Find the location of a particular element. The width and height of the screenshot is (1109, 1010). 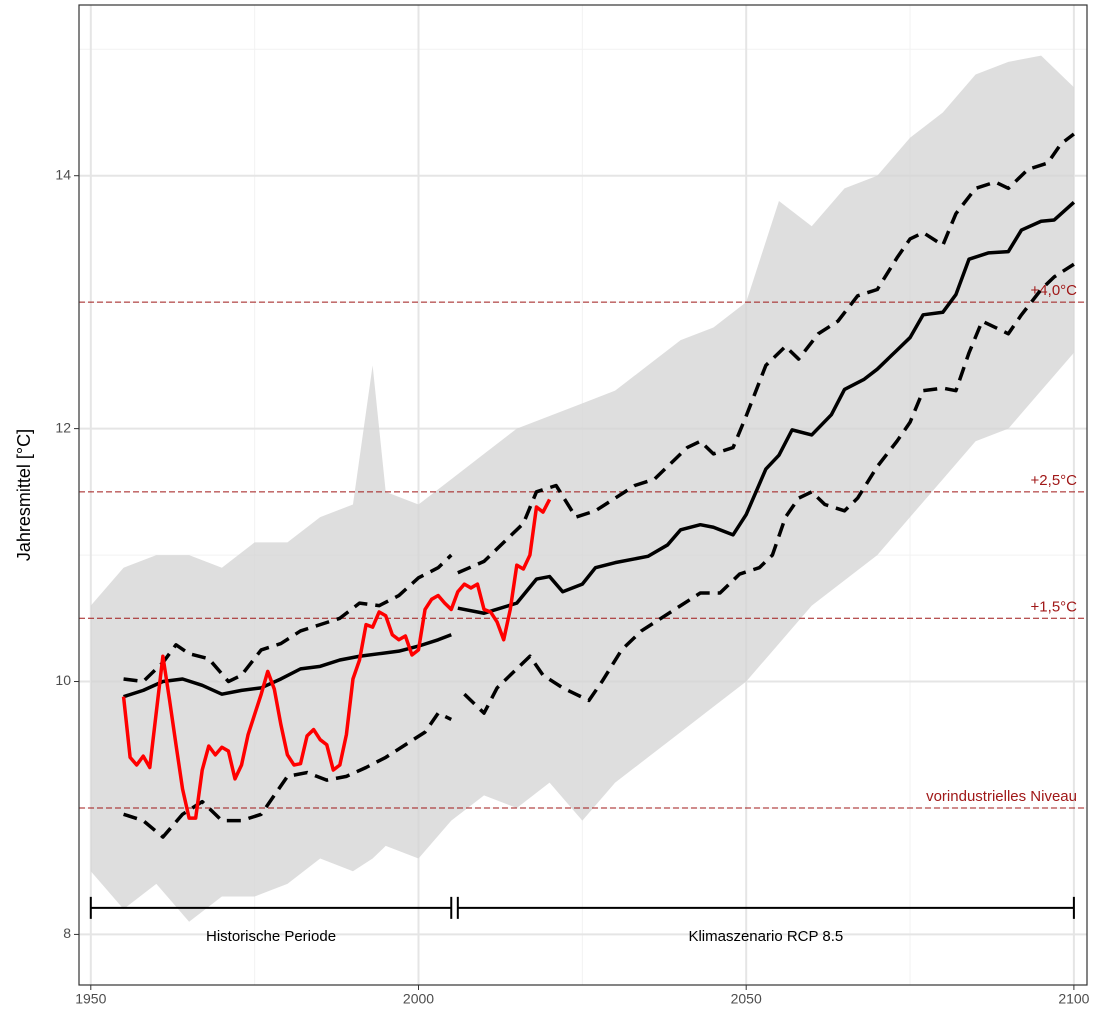

reference-label: +2,5°C is located at coordinates (1054, 480).